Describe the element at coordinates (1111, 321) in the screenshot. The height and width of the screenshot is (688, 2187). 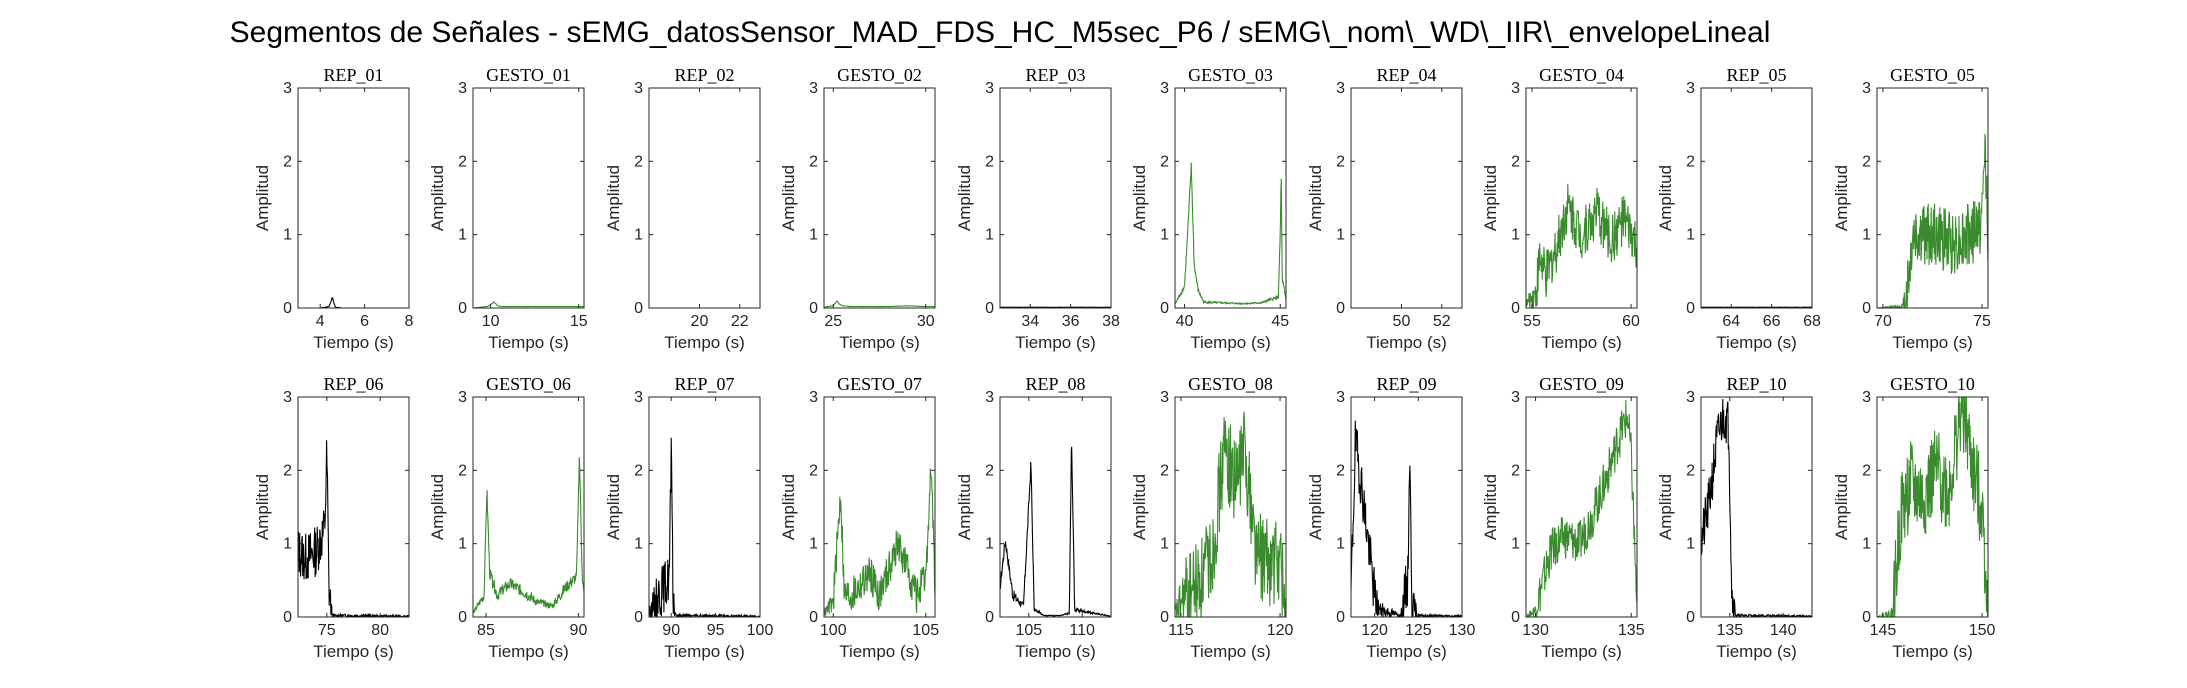
I see `x-tick-label: 38` at that location.